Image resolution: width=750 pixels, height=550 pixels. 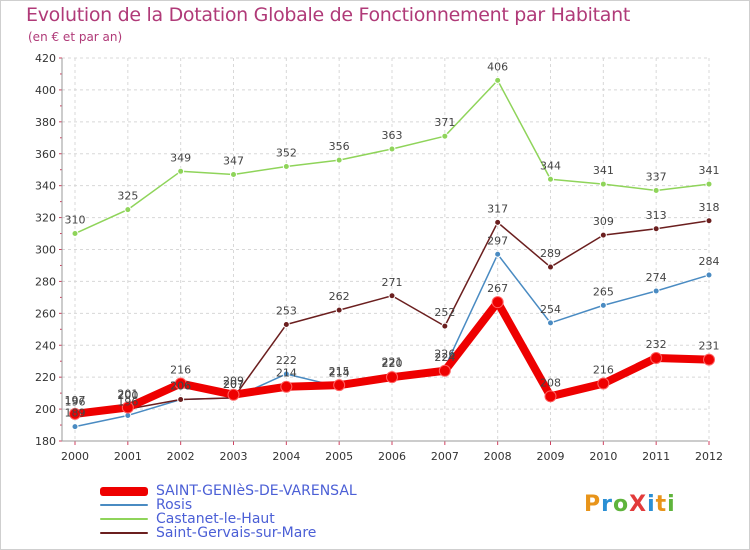 I want to click on data-label: 317, so click(x=497, y=208).